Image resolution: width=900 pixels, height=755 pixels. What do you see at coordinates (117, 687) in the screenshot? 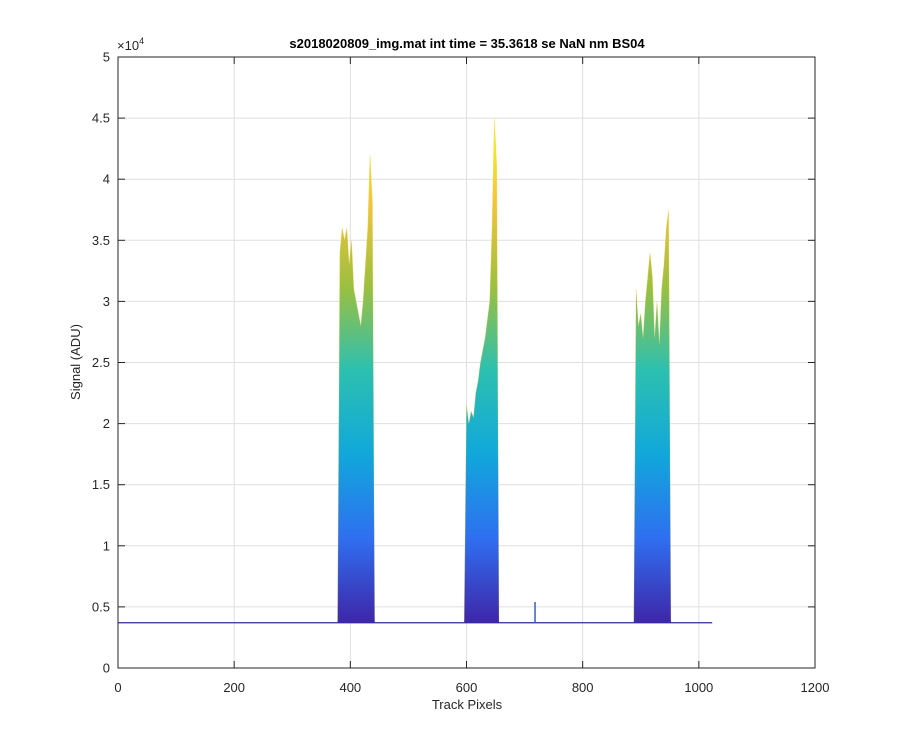
I see `x-tick-label: 0` at bounding box center [117, 687].